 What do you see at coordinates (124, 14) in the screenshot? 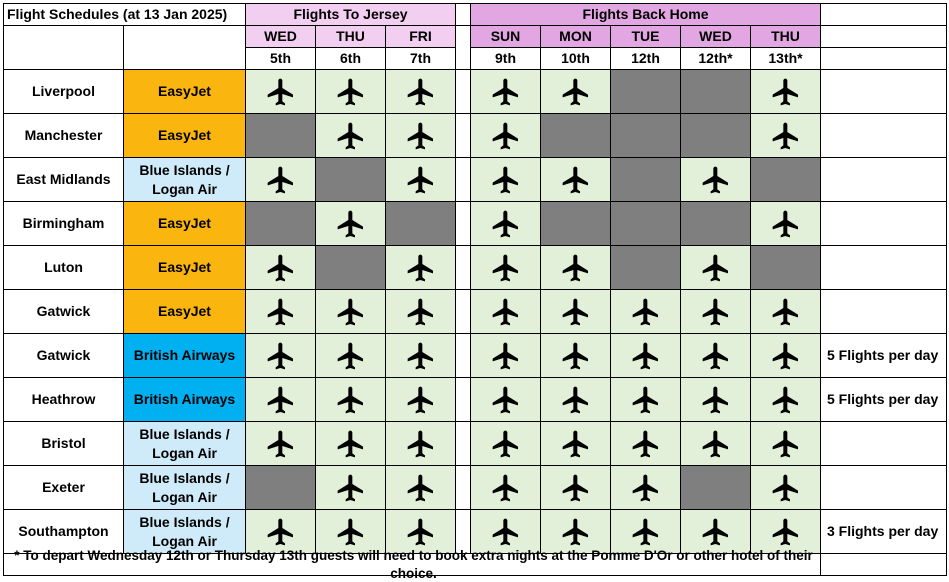
I see `sheet-title: Flight Schedules (at 13 Jan 2025)` at bounding box center [124, 14].